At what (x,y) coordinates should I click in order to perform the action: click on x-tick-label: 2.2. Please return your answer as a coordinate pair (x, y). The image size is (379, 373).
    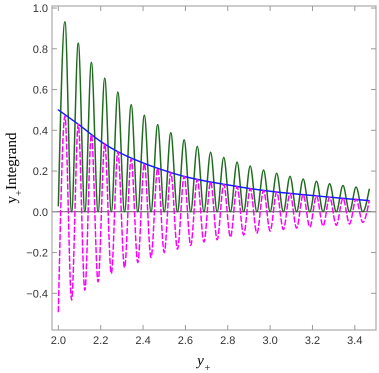
    Looking at the image, I should click on (100, 341).